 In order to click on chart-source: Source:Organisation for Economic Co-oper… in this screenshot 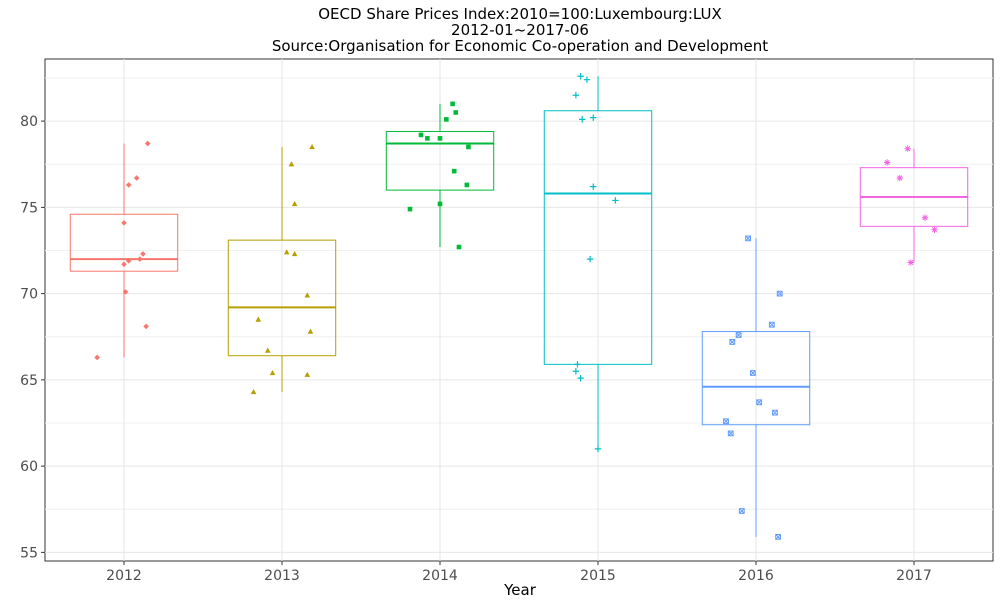, I will do `click(520, 46)`.